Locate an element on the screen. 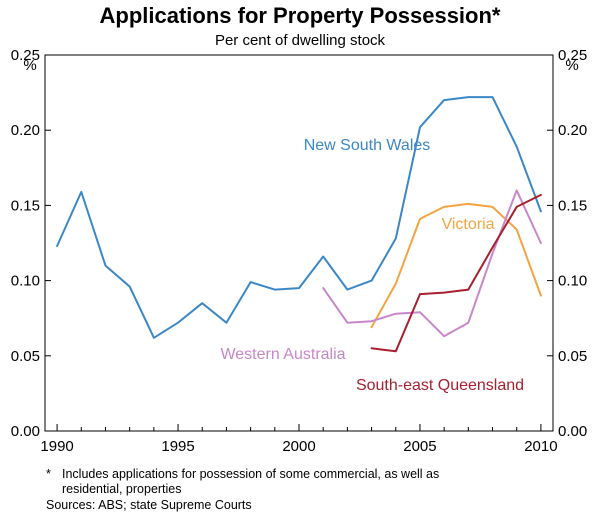 The image size is (600, 520). y-tick-label-left: 0.00 is located at coordinates (25, 431).